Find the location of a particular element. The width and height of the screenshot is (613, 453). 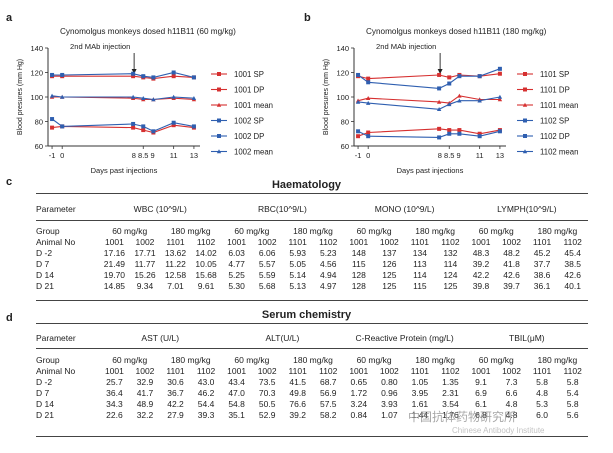

table-cell: 48.3 is located at coordinates (481, 253).